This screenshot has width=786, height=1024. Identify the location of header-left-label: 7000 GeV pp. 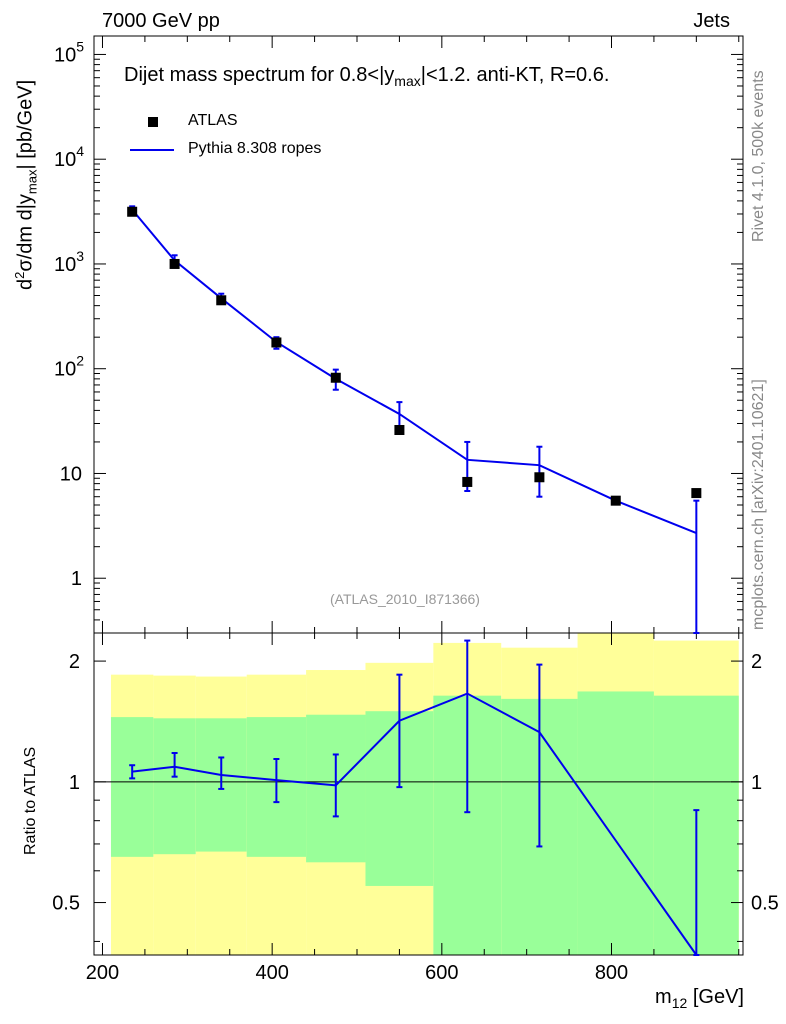
(161, 21).